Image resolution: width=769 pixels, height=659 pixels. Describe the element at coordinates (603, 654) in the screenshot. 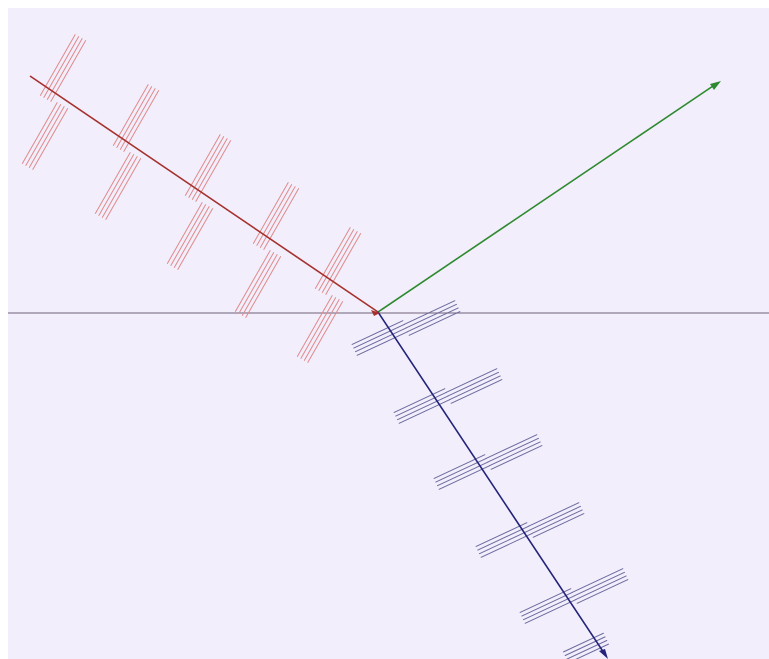

I see `refracted-arrowhead` at that location.